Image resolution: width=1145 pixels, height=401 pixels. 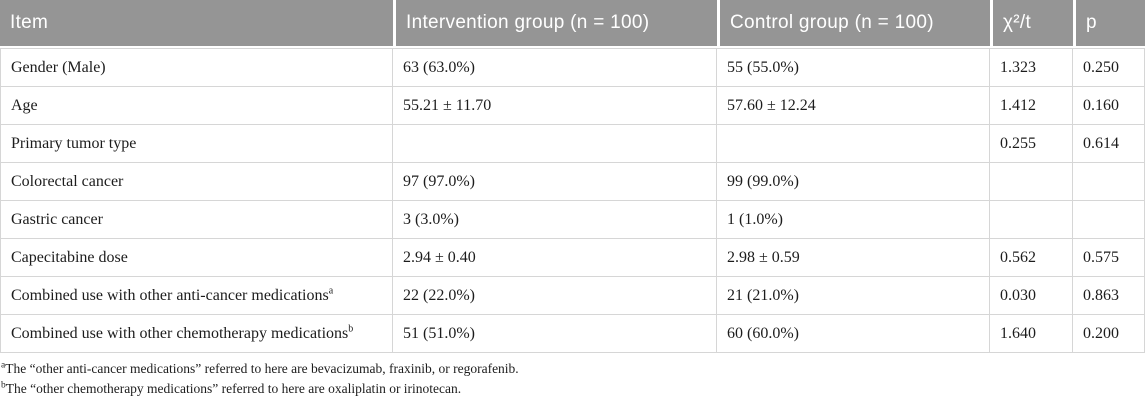 I want to click on column-header-label: Control group (n = 100), so click(x=832, y=22).